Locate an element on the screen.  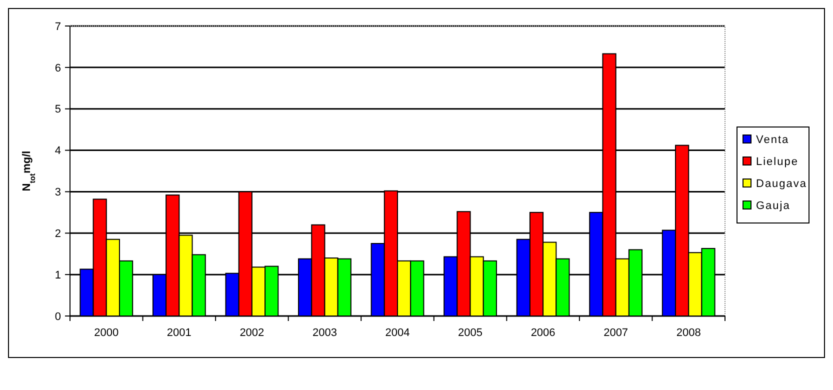
legend-label: Daugava is located at coordinates (782, 184).